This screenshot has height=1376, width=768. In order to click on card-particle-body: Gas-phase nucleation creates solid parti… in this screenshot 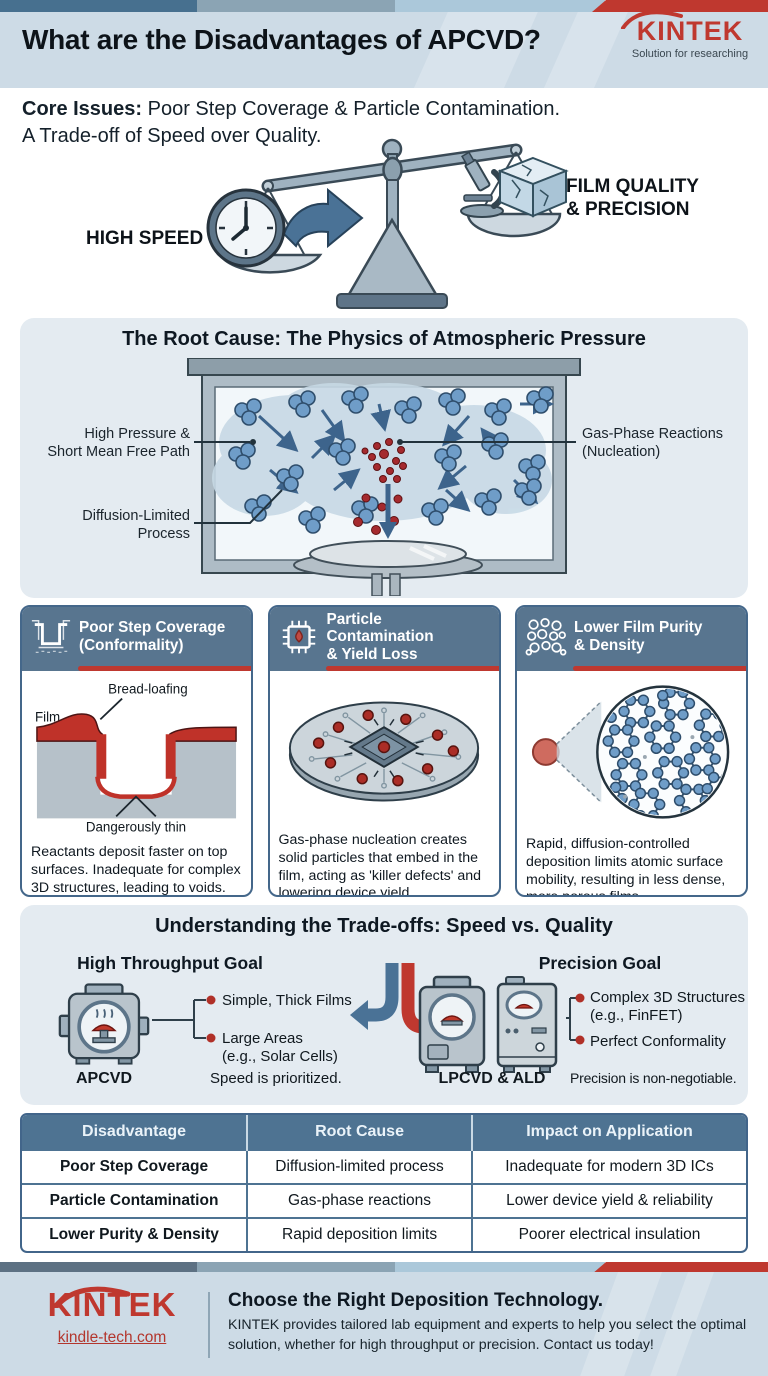, I will do `click(384, 784)`.